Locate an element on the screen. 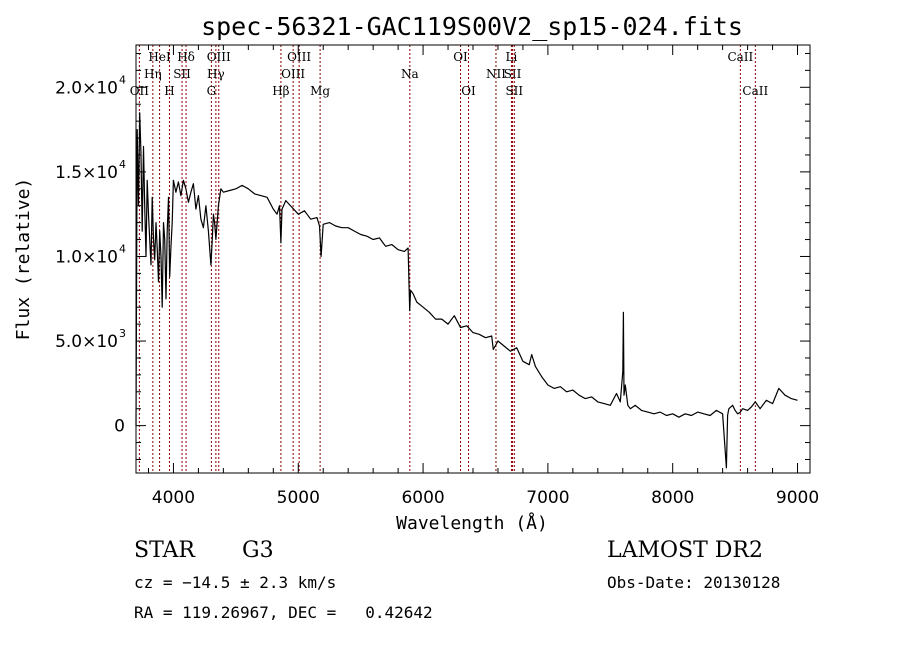 The image size is (900, 649). marker-label: Hγ is located at coordinates (216, 74).